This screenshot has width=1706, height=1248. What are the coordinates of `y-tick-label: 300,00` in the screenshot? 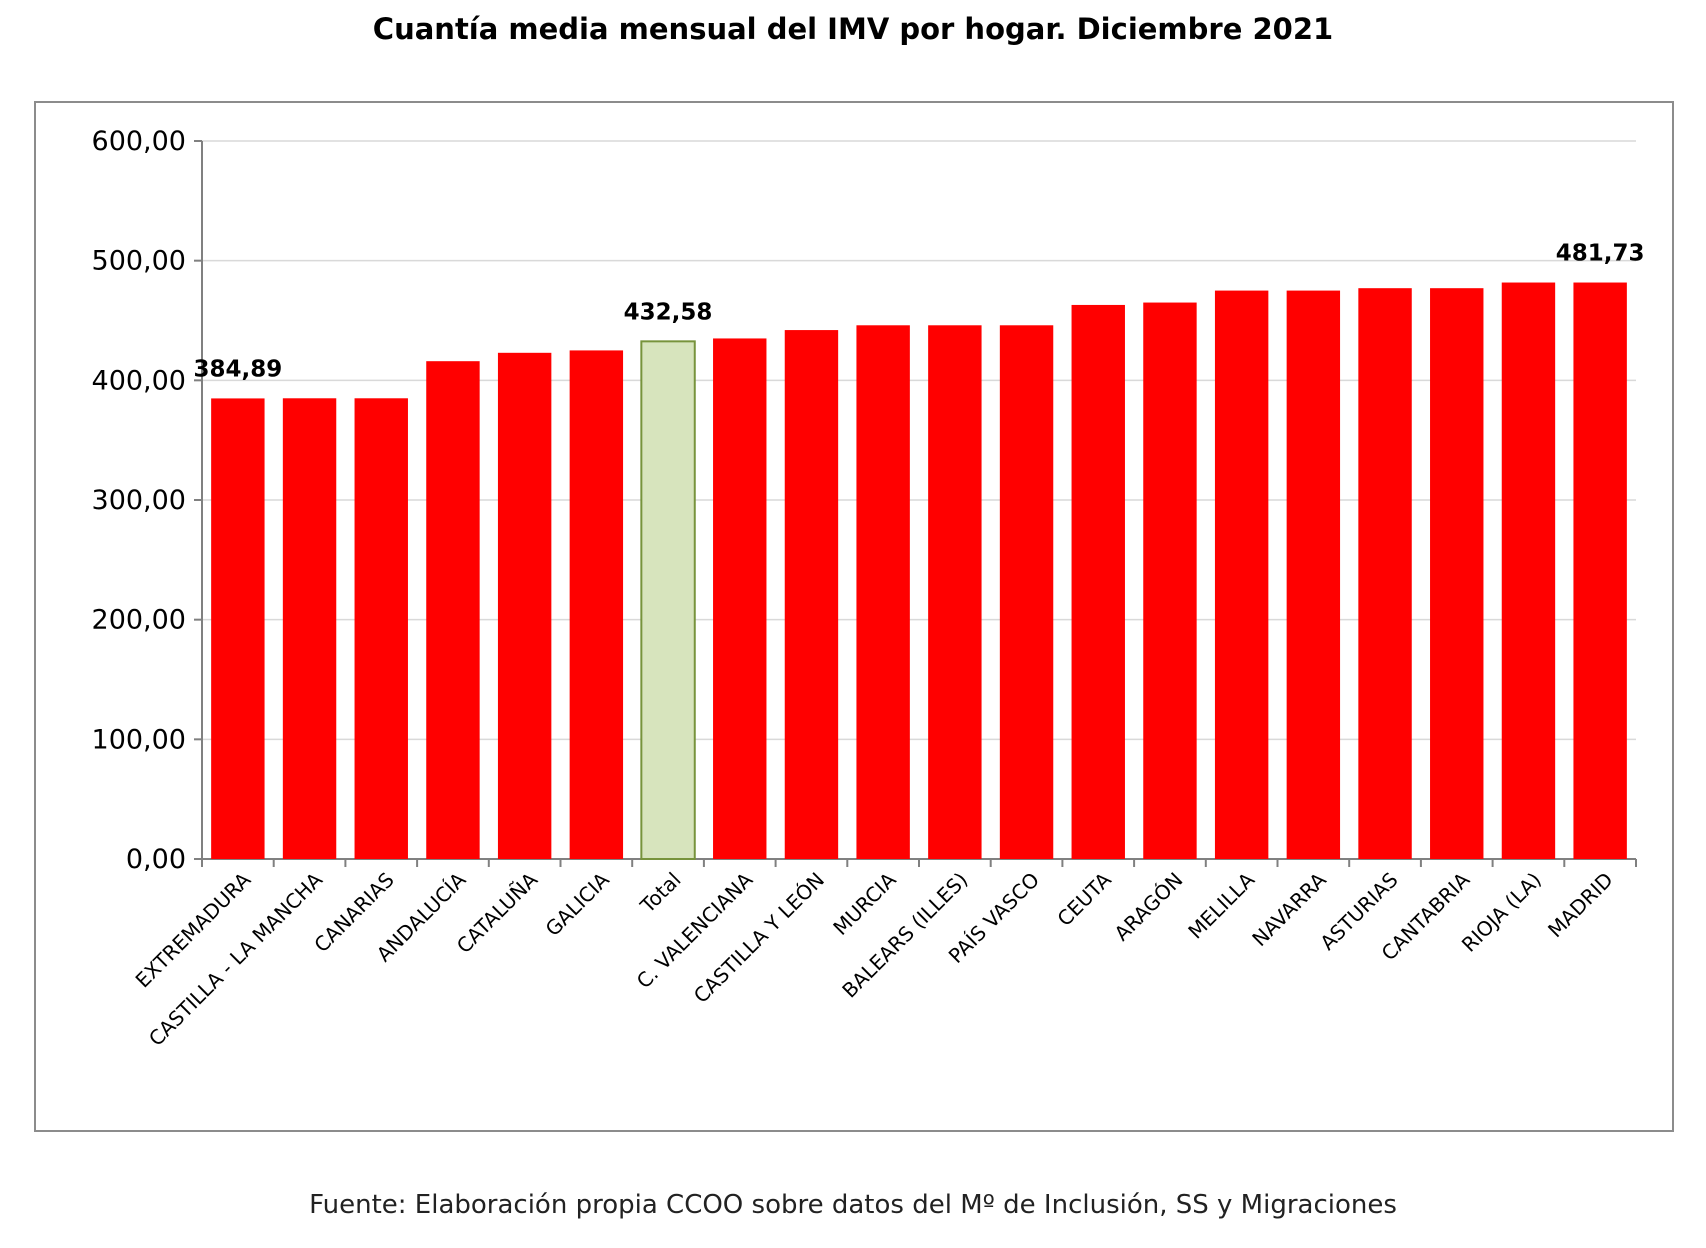 It's located at (139, 500).